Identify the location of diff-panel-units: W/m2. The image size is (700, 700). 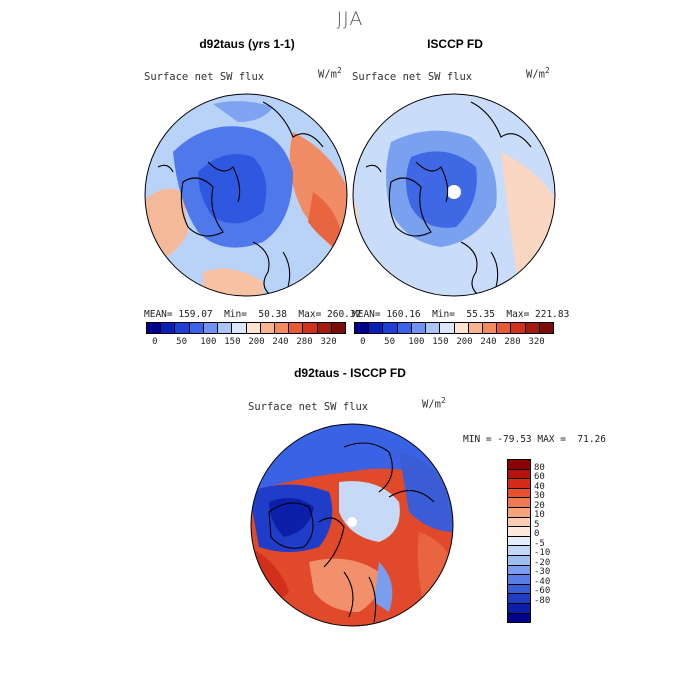
(434, 403).